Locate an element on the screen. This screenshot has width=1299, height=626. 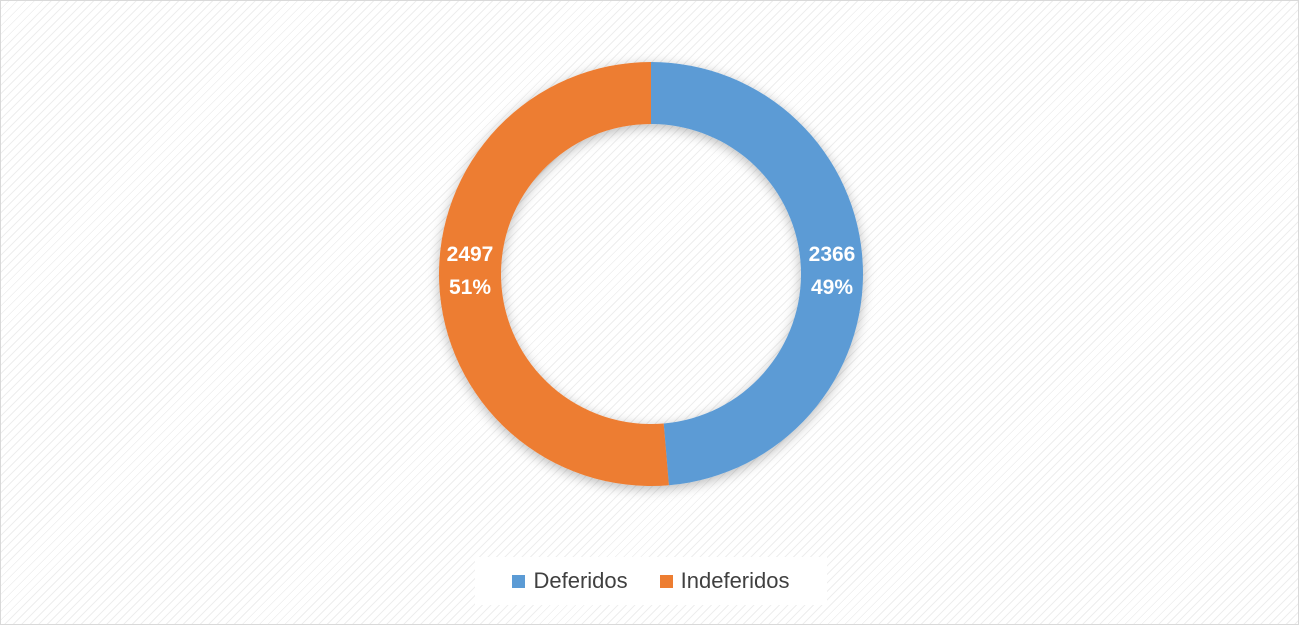
legend: Deferidos Indeferidos is located at coordinates (651, 581).